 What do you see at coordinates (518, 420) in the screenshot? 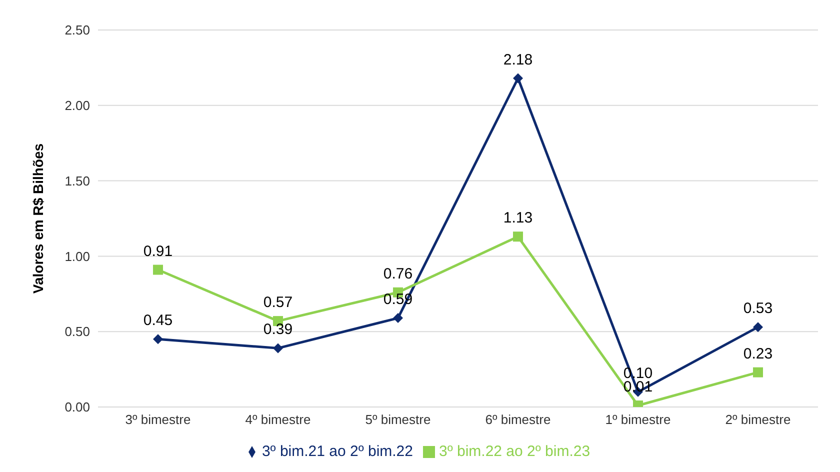
I see `x-tick-label: 6º bimestre` at bounding box center [518, 420].